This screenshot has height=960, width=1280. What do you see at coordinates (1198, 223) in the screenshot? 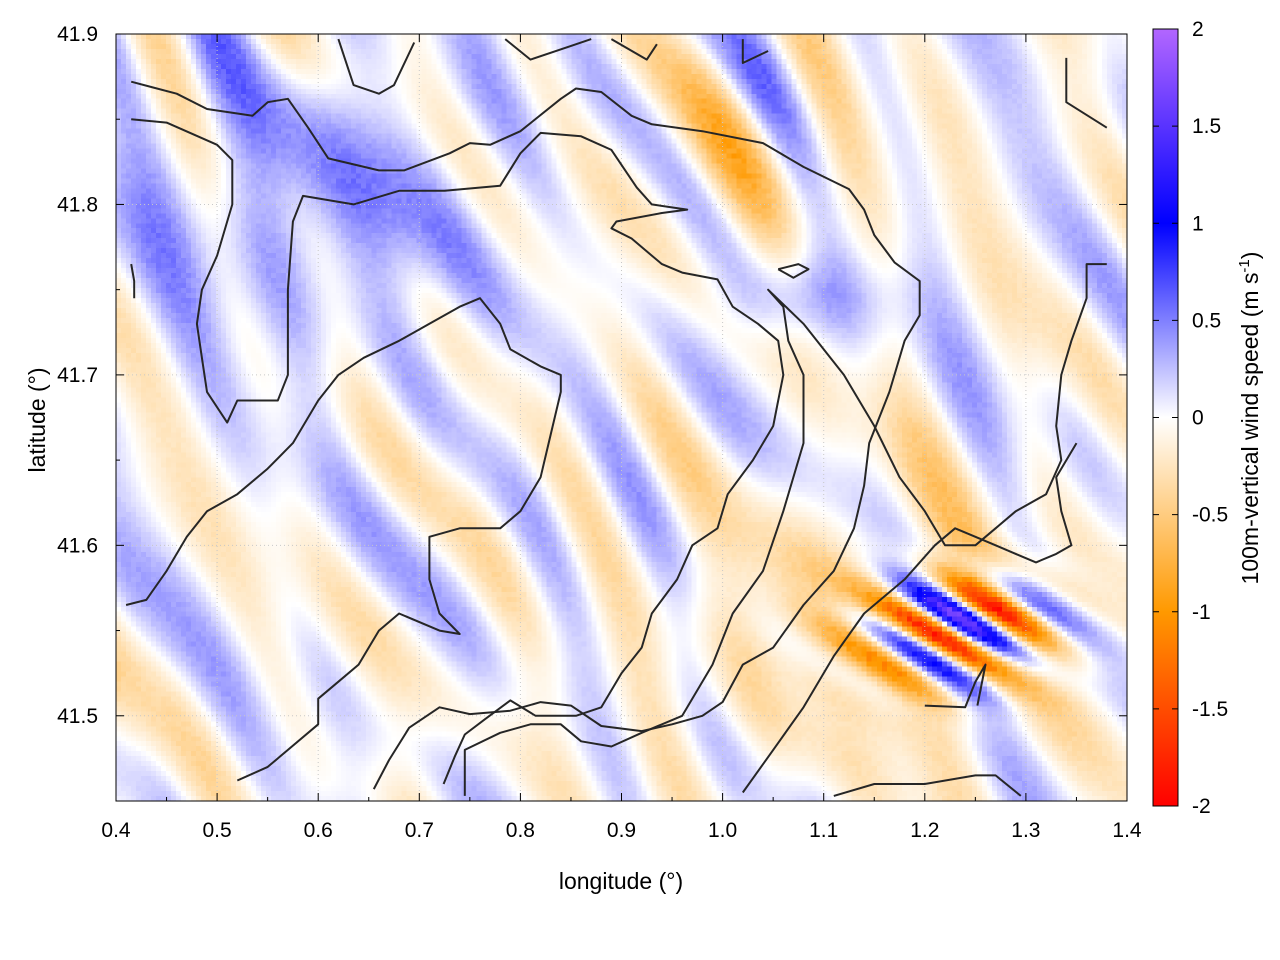
I see `colorbar-tick-label: 1` at bounding box center [1198, 223].